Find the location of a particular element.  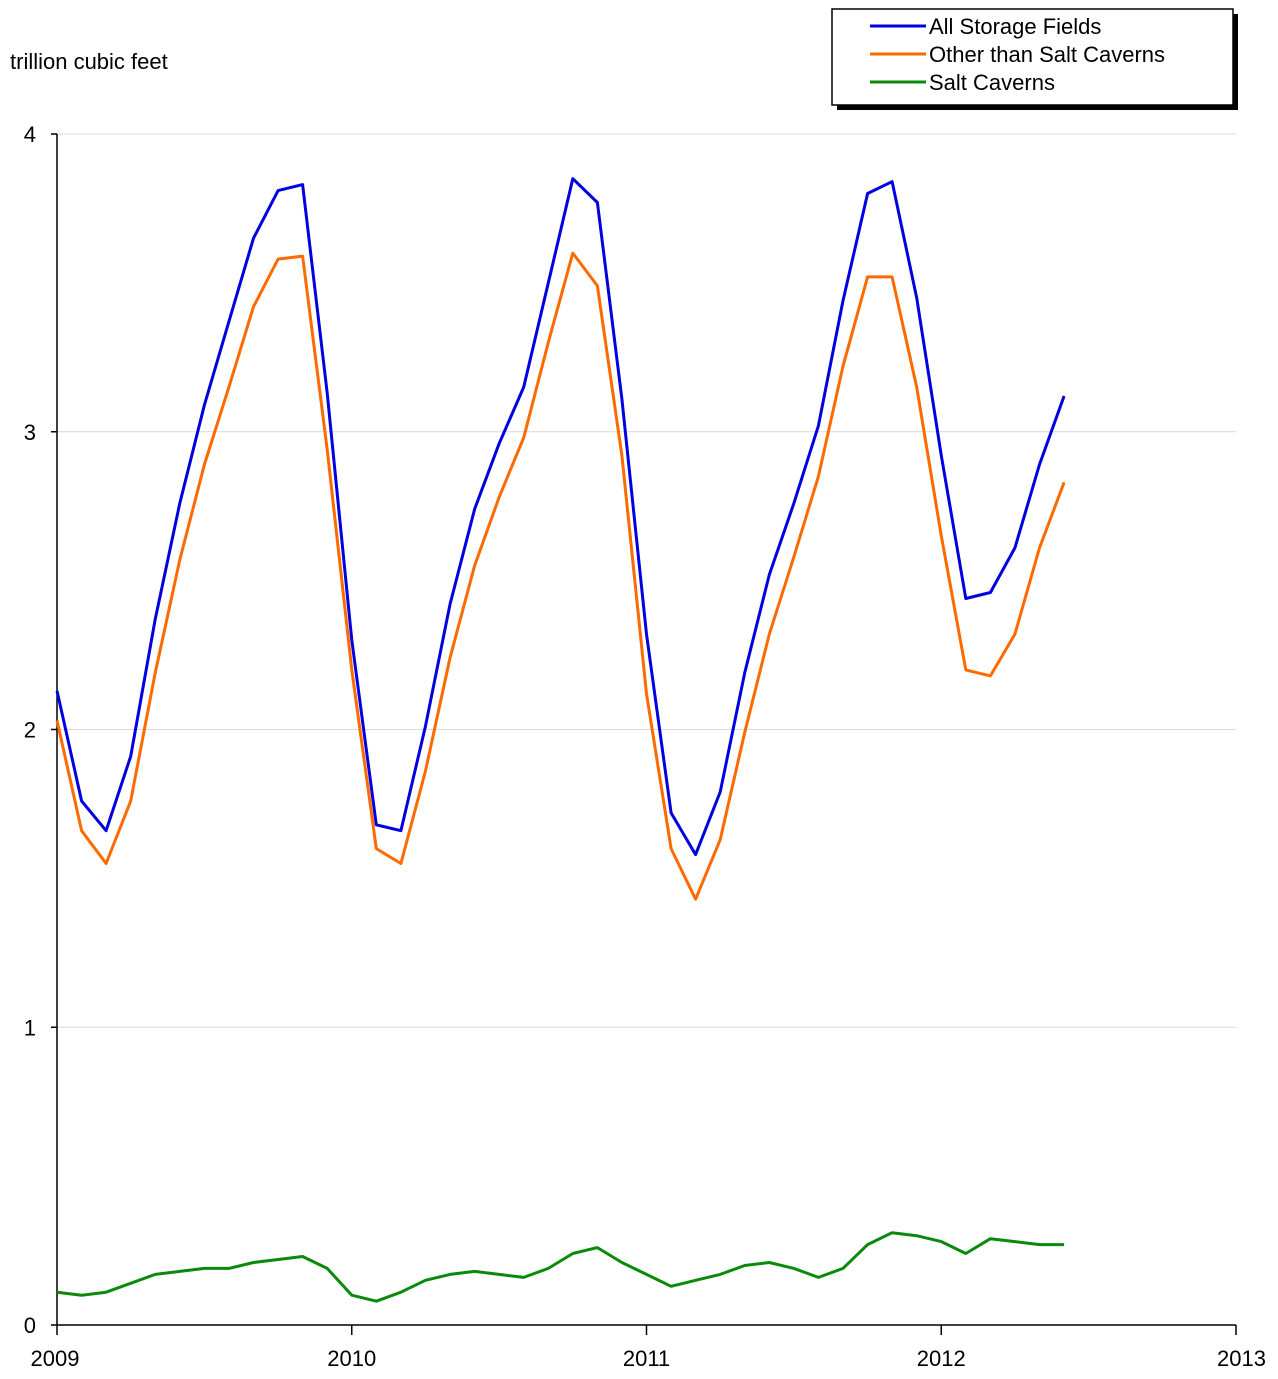

y-axis-title: trillion cubic feet is located at coordinates (89, 61).